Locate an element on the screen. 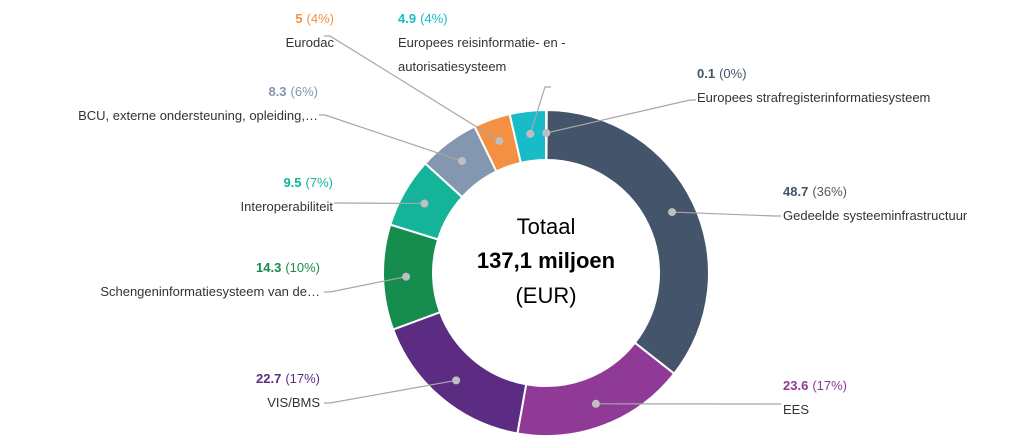  category-line: Eurodac is located at coordinates (310, 42).